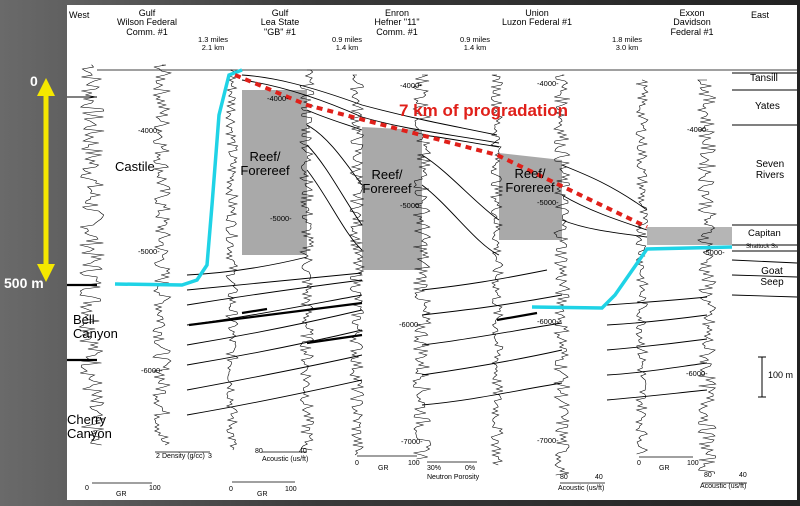 This screenshot has height=506, width=800. Describe the element at coordinates (278, 98) in the screenshot. I see `depth-w2-4000: -4000-` at that location.